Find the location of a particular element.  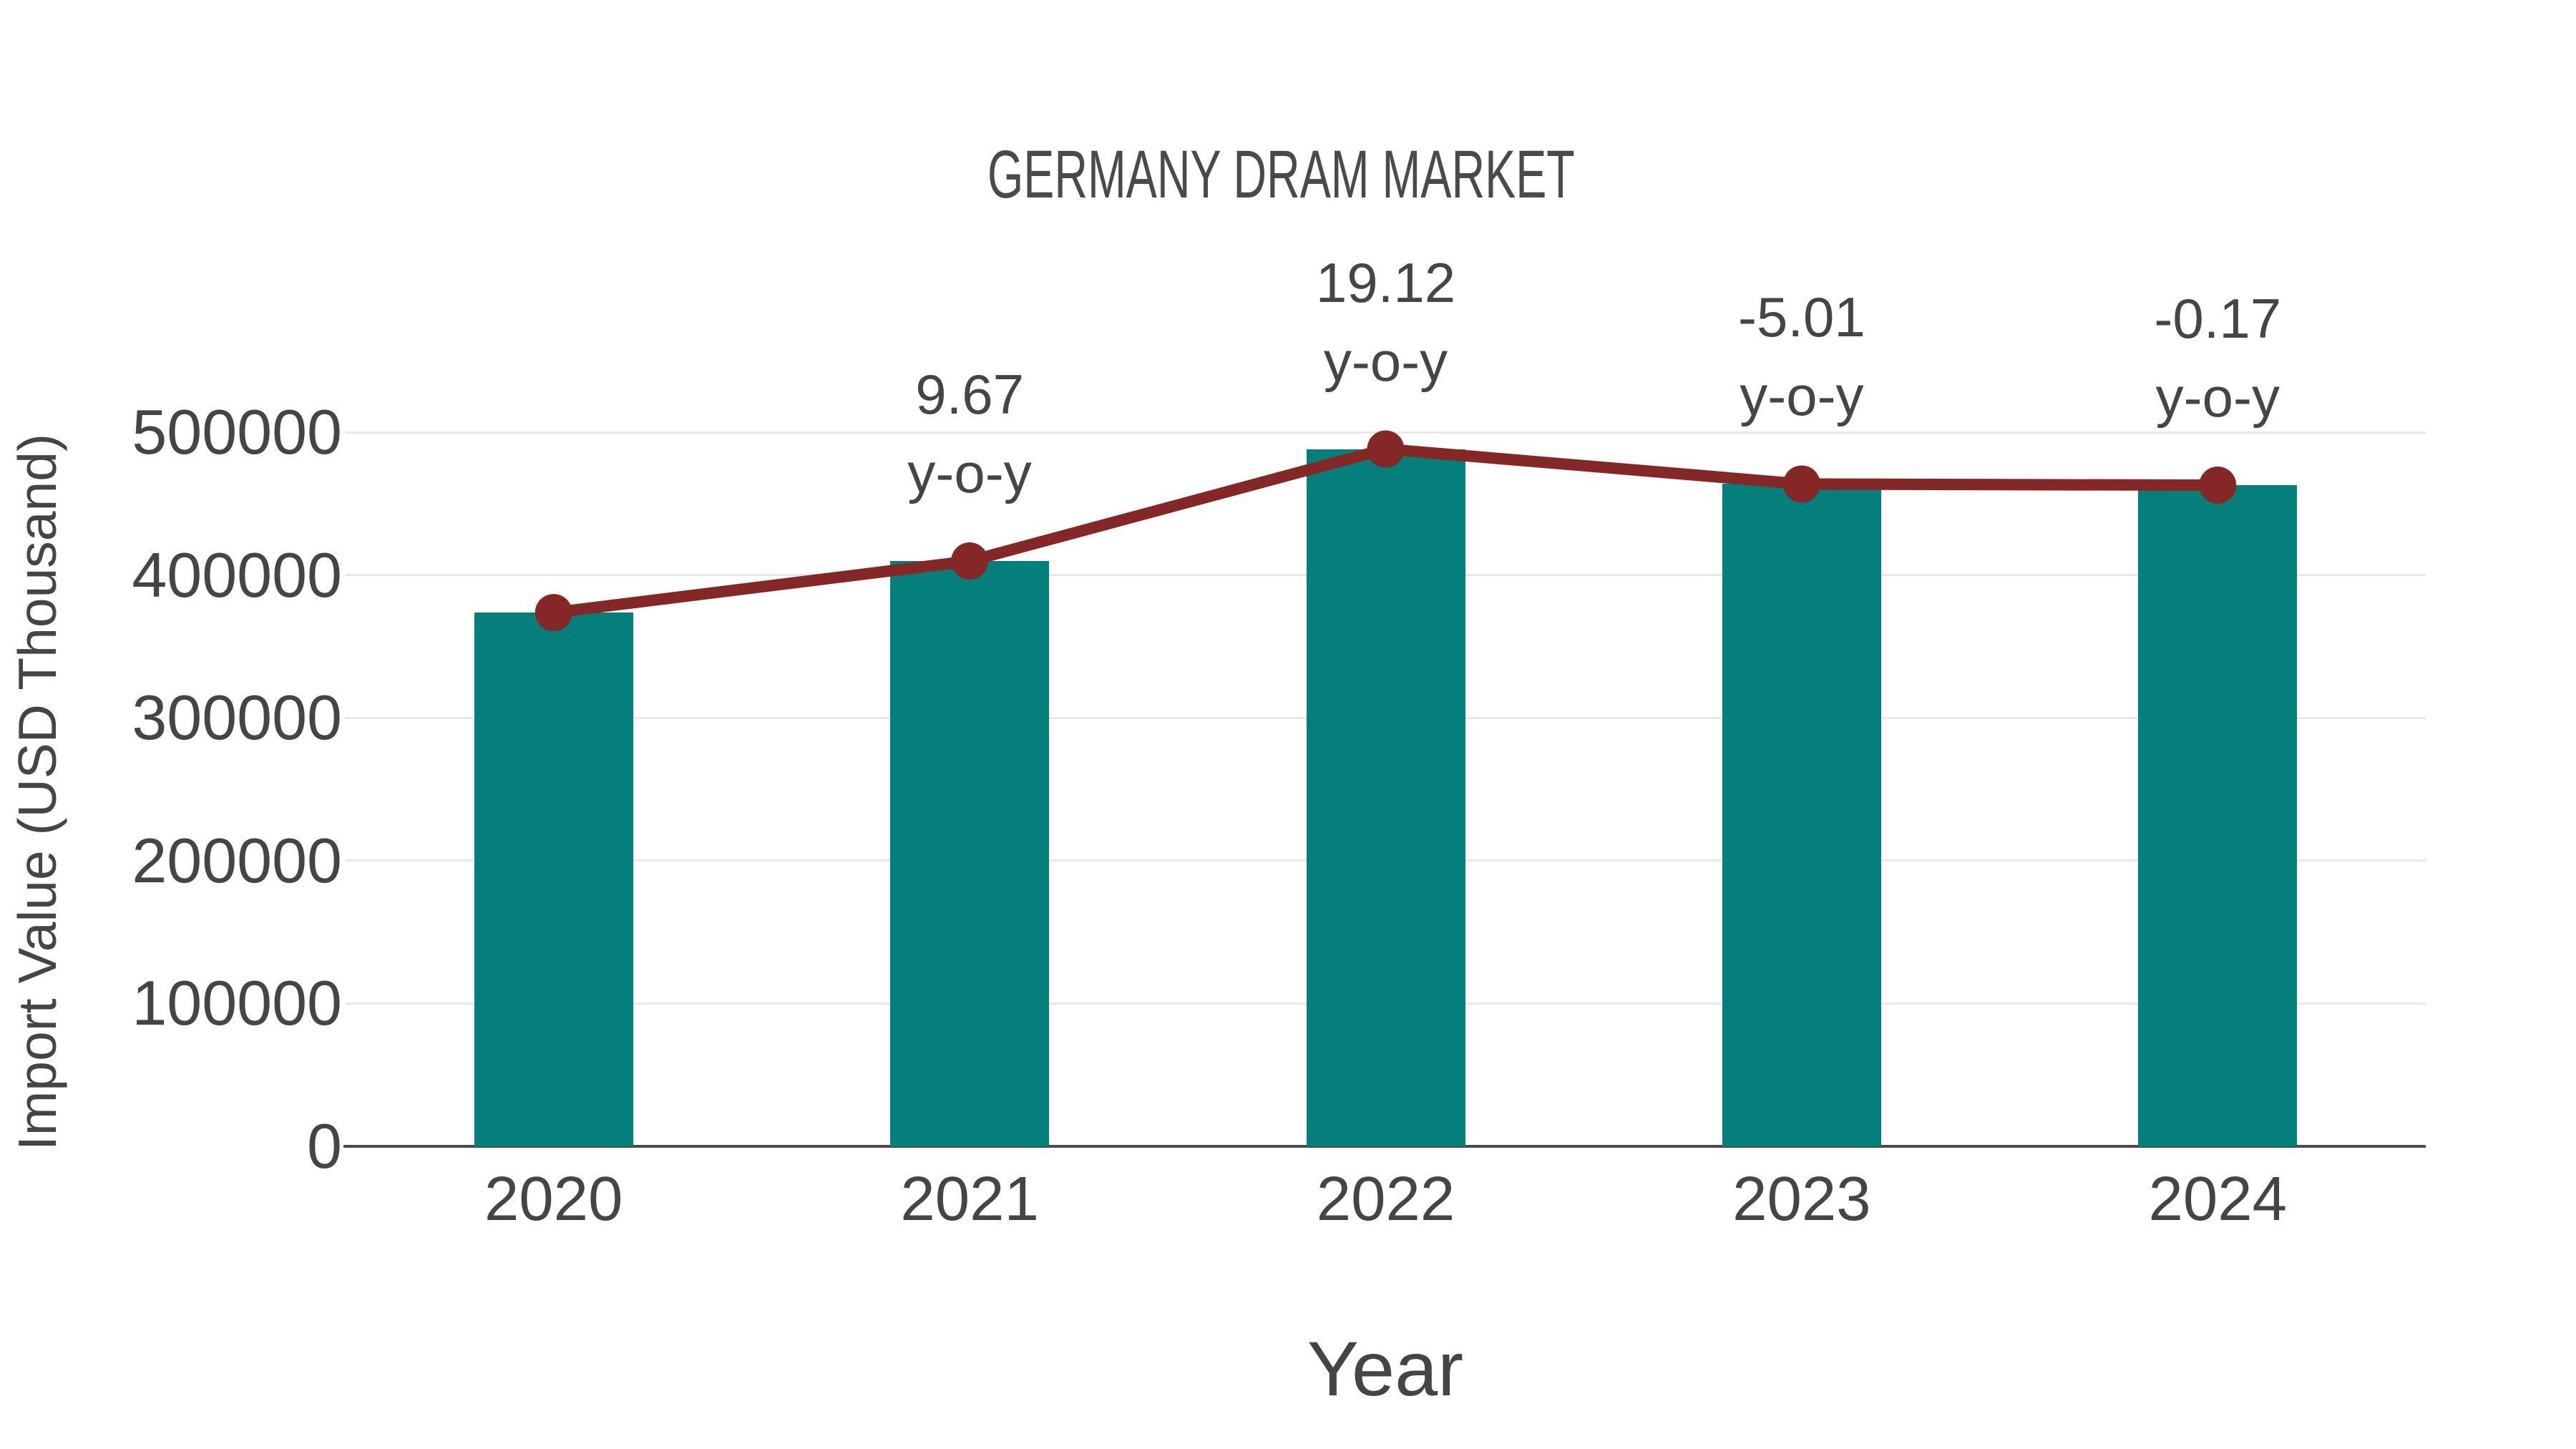

annotation-value-2024: -0.17 is located at coordinates (2218, 319).